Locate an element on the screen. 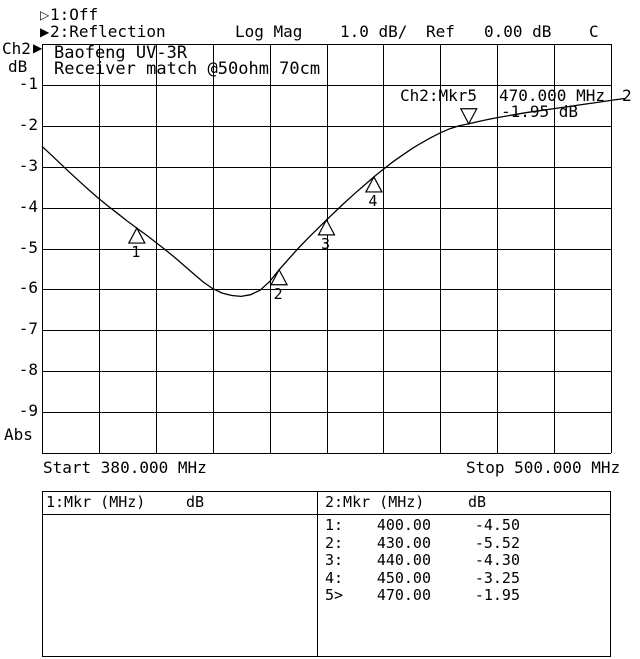 The image size is (640, 659). marker-table-cell-num: 5> is located at coordinates (334, 595).